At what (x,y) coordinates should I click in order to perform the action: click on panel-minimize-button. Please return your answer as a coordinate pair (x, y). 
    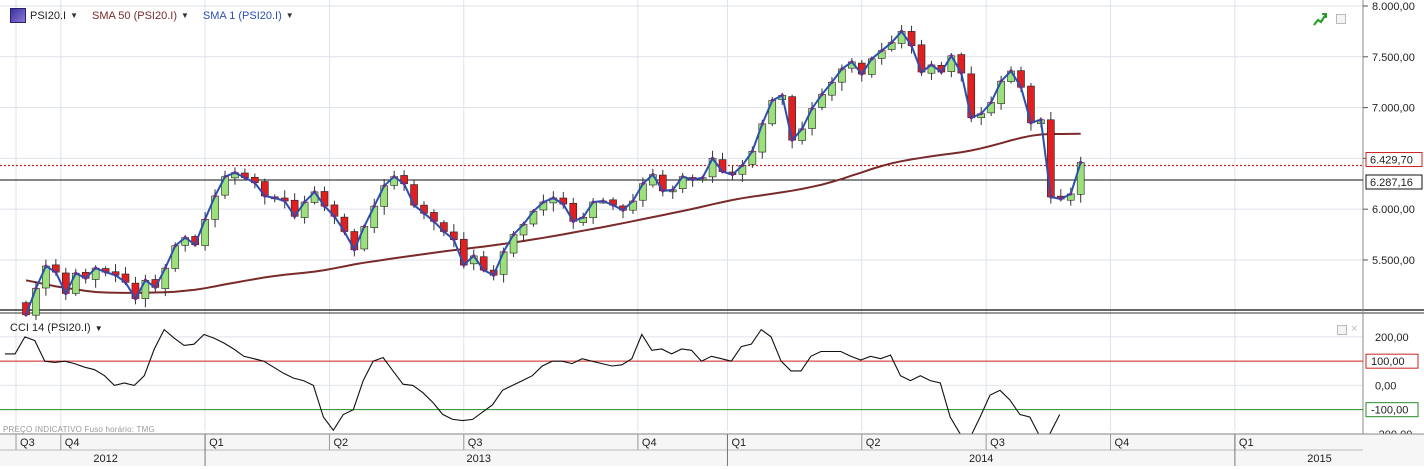
    Looking at the image, I should click on (1341, 19).